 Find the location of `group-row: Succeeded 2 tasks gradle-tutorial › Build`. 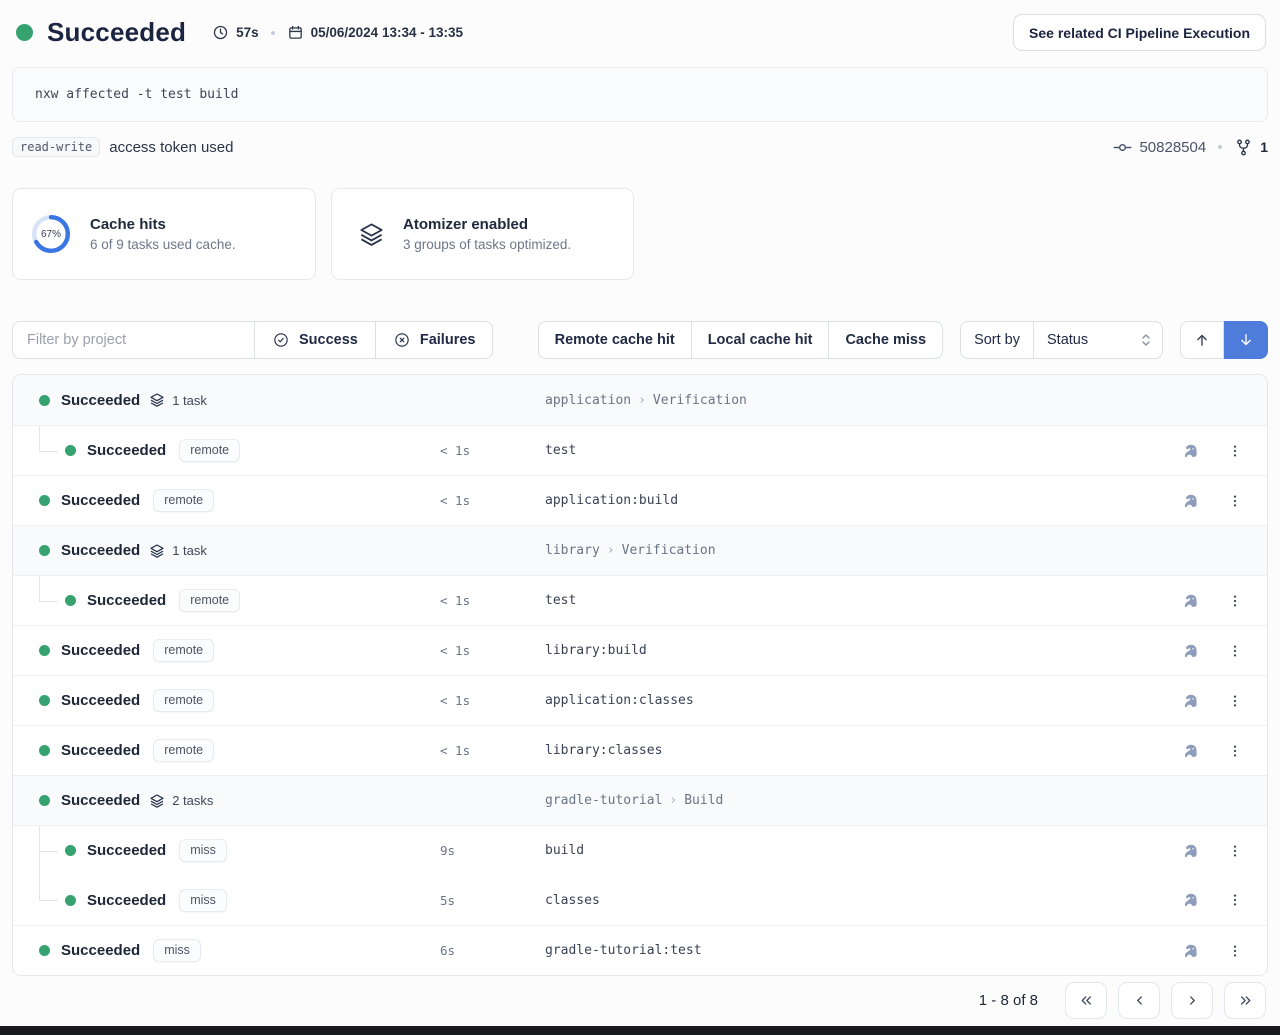

group-row: Succeeded 2 tasks gradle-tutorial › Build is located at coordinates (640, 800).